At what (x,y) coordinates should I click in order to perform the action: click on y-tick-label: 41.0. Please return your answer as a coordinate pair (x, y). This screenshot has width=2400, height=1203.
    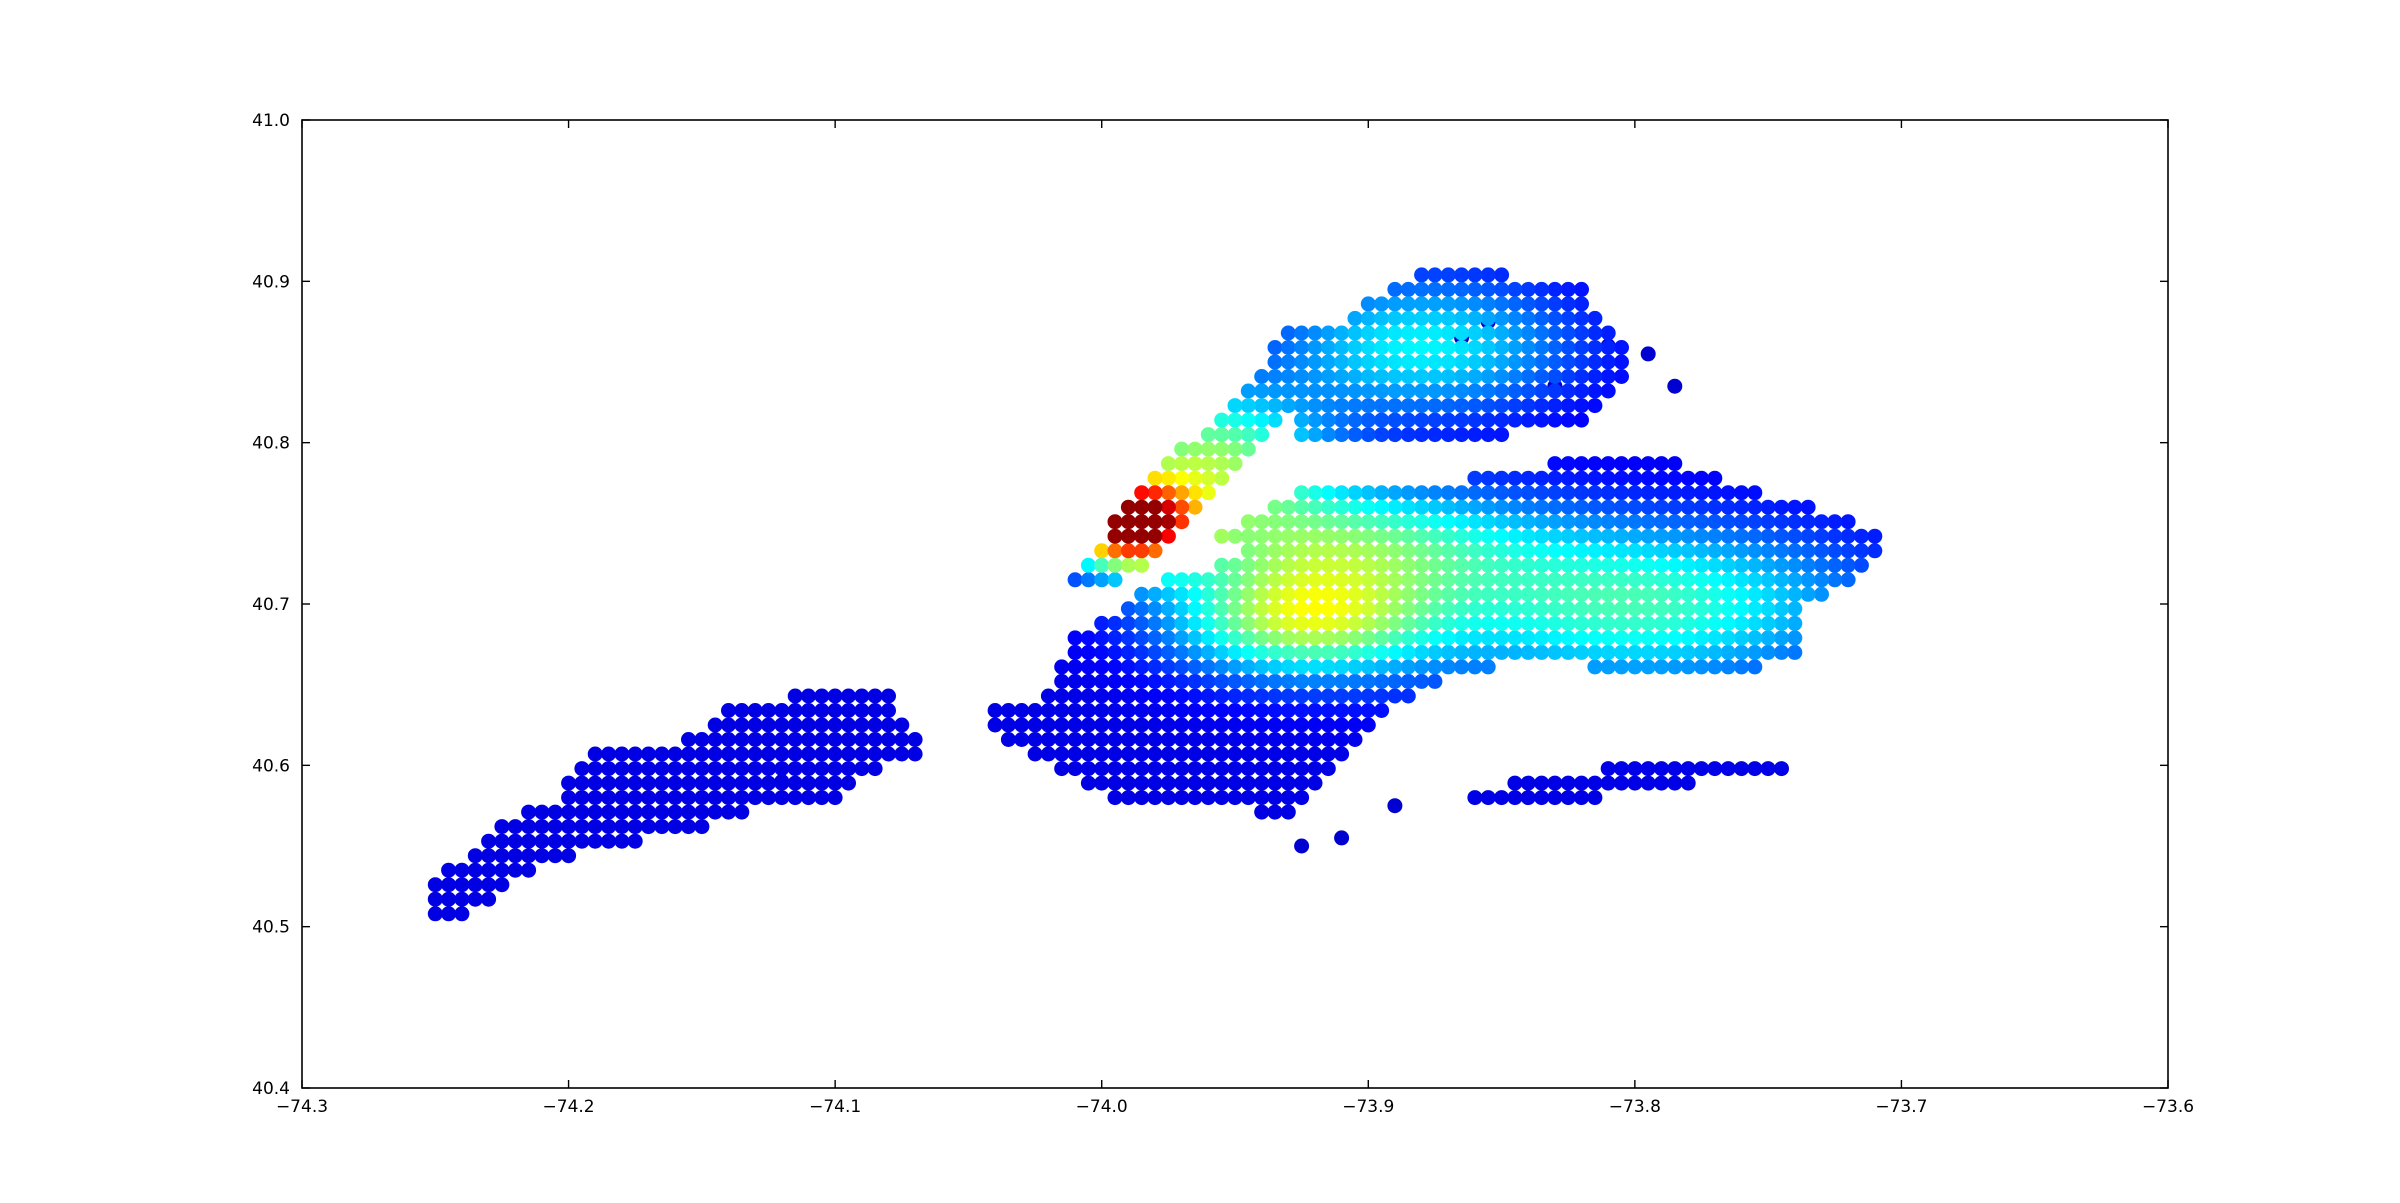
    Looking at the image, I should click on (271, 121).